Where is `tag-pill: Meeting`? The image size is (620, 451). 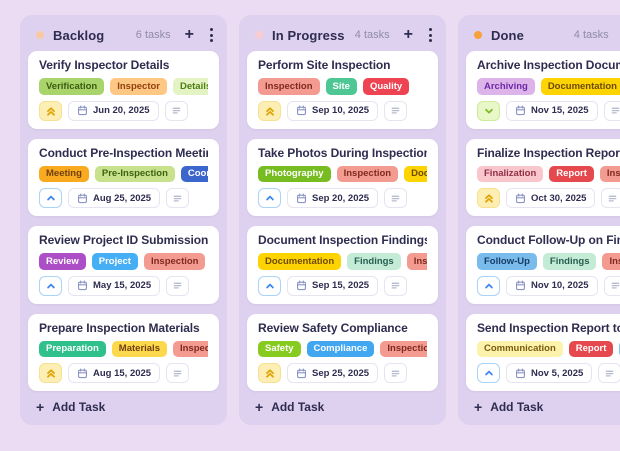 tag-pill: Meeting is located at coordinates (64, 173).